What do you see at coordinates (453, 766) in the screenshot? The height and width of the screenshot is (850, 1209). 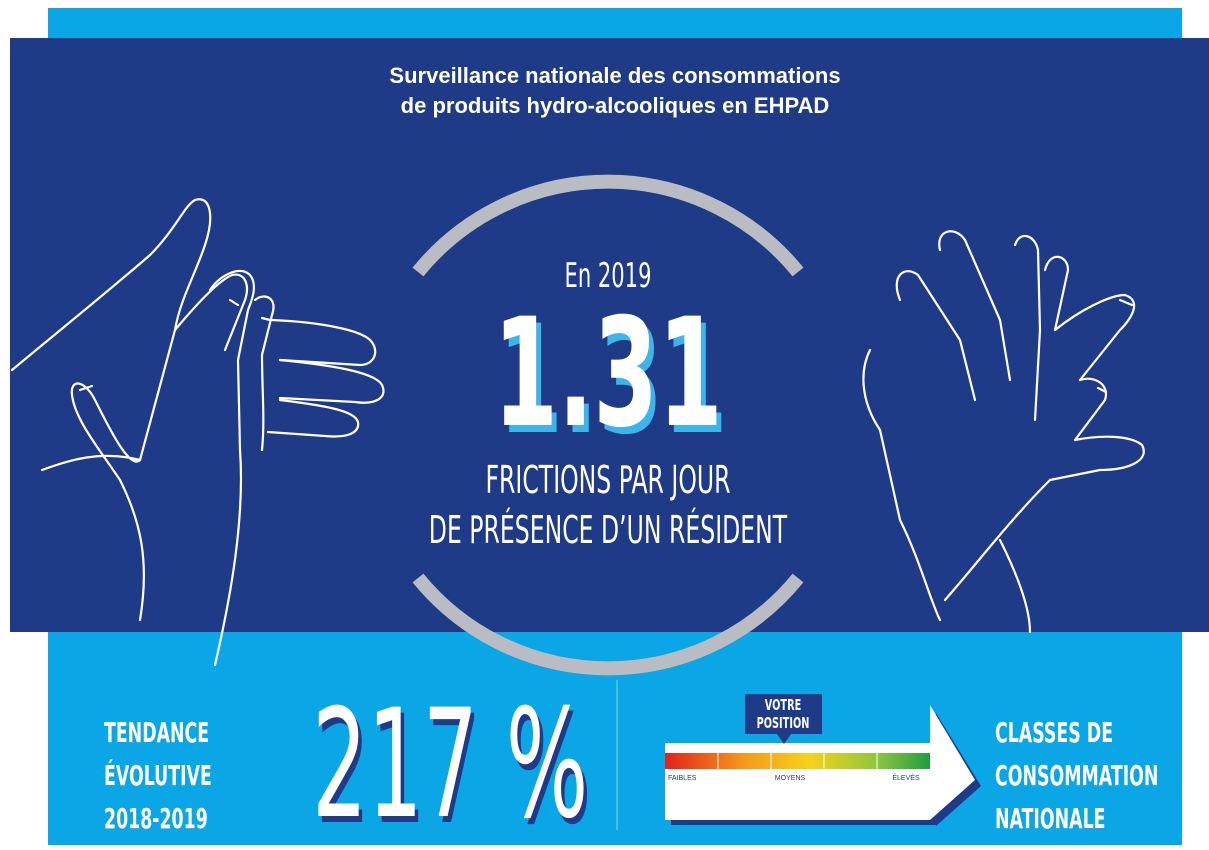 I see `trend-value-shadow: 217 %` at bounding box center [453, 766].